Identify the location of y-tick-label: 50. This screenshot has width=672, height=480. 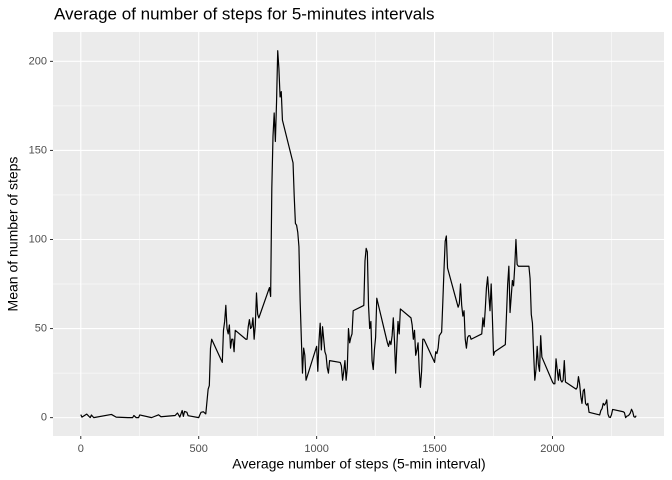
(41, 328).